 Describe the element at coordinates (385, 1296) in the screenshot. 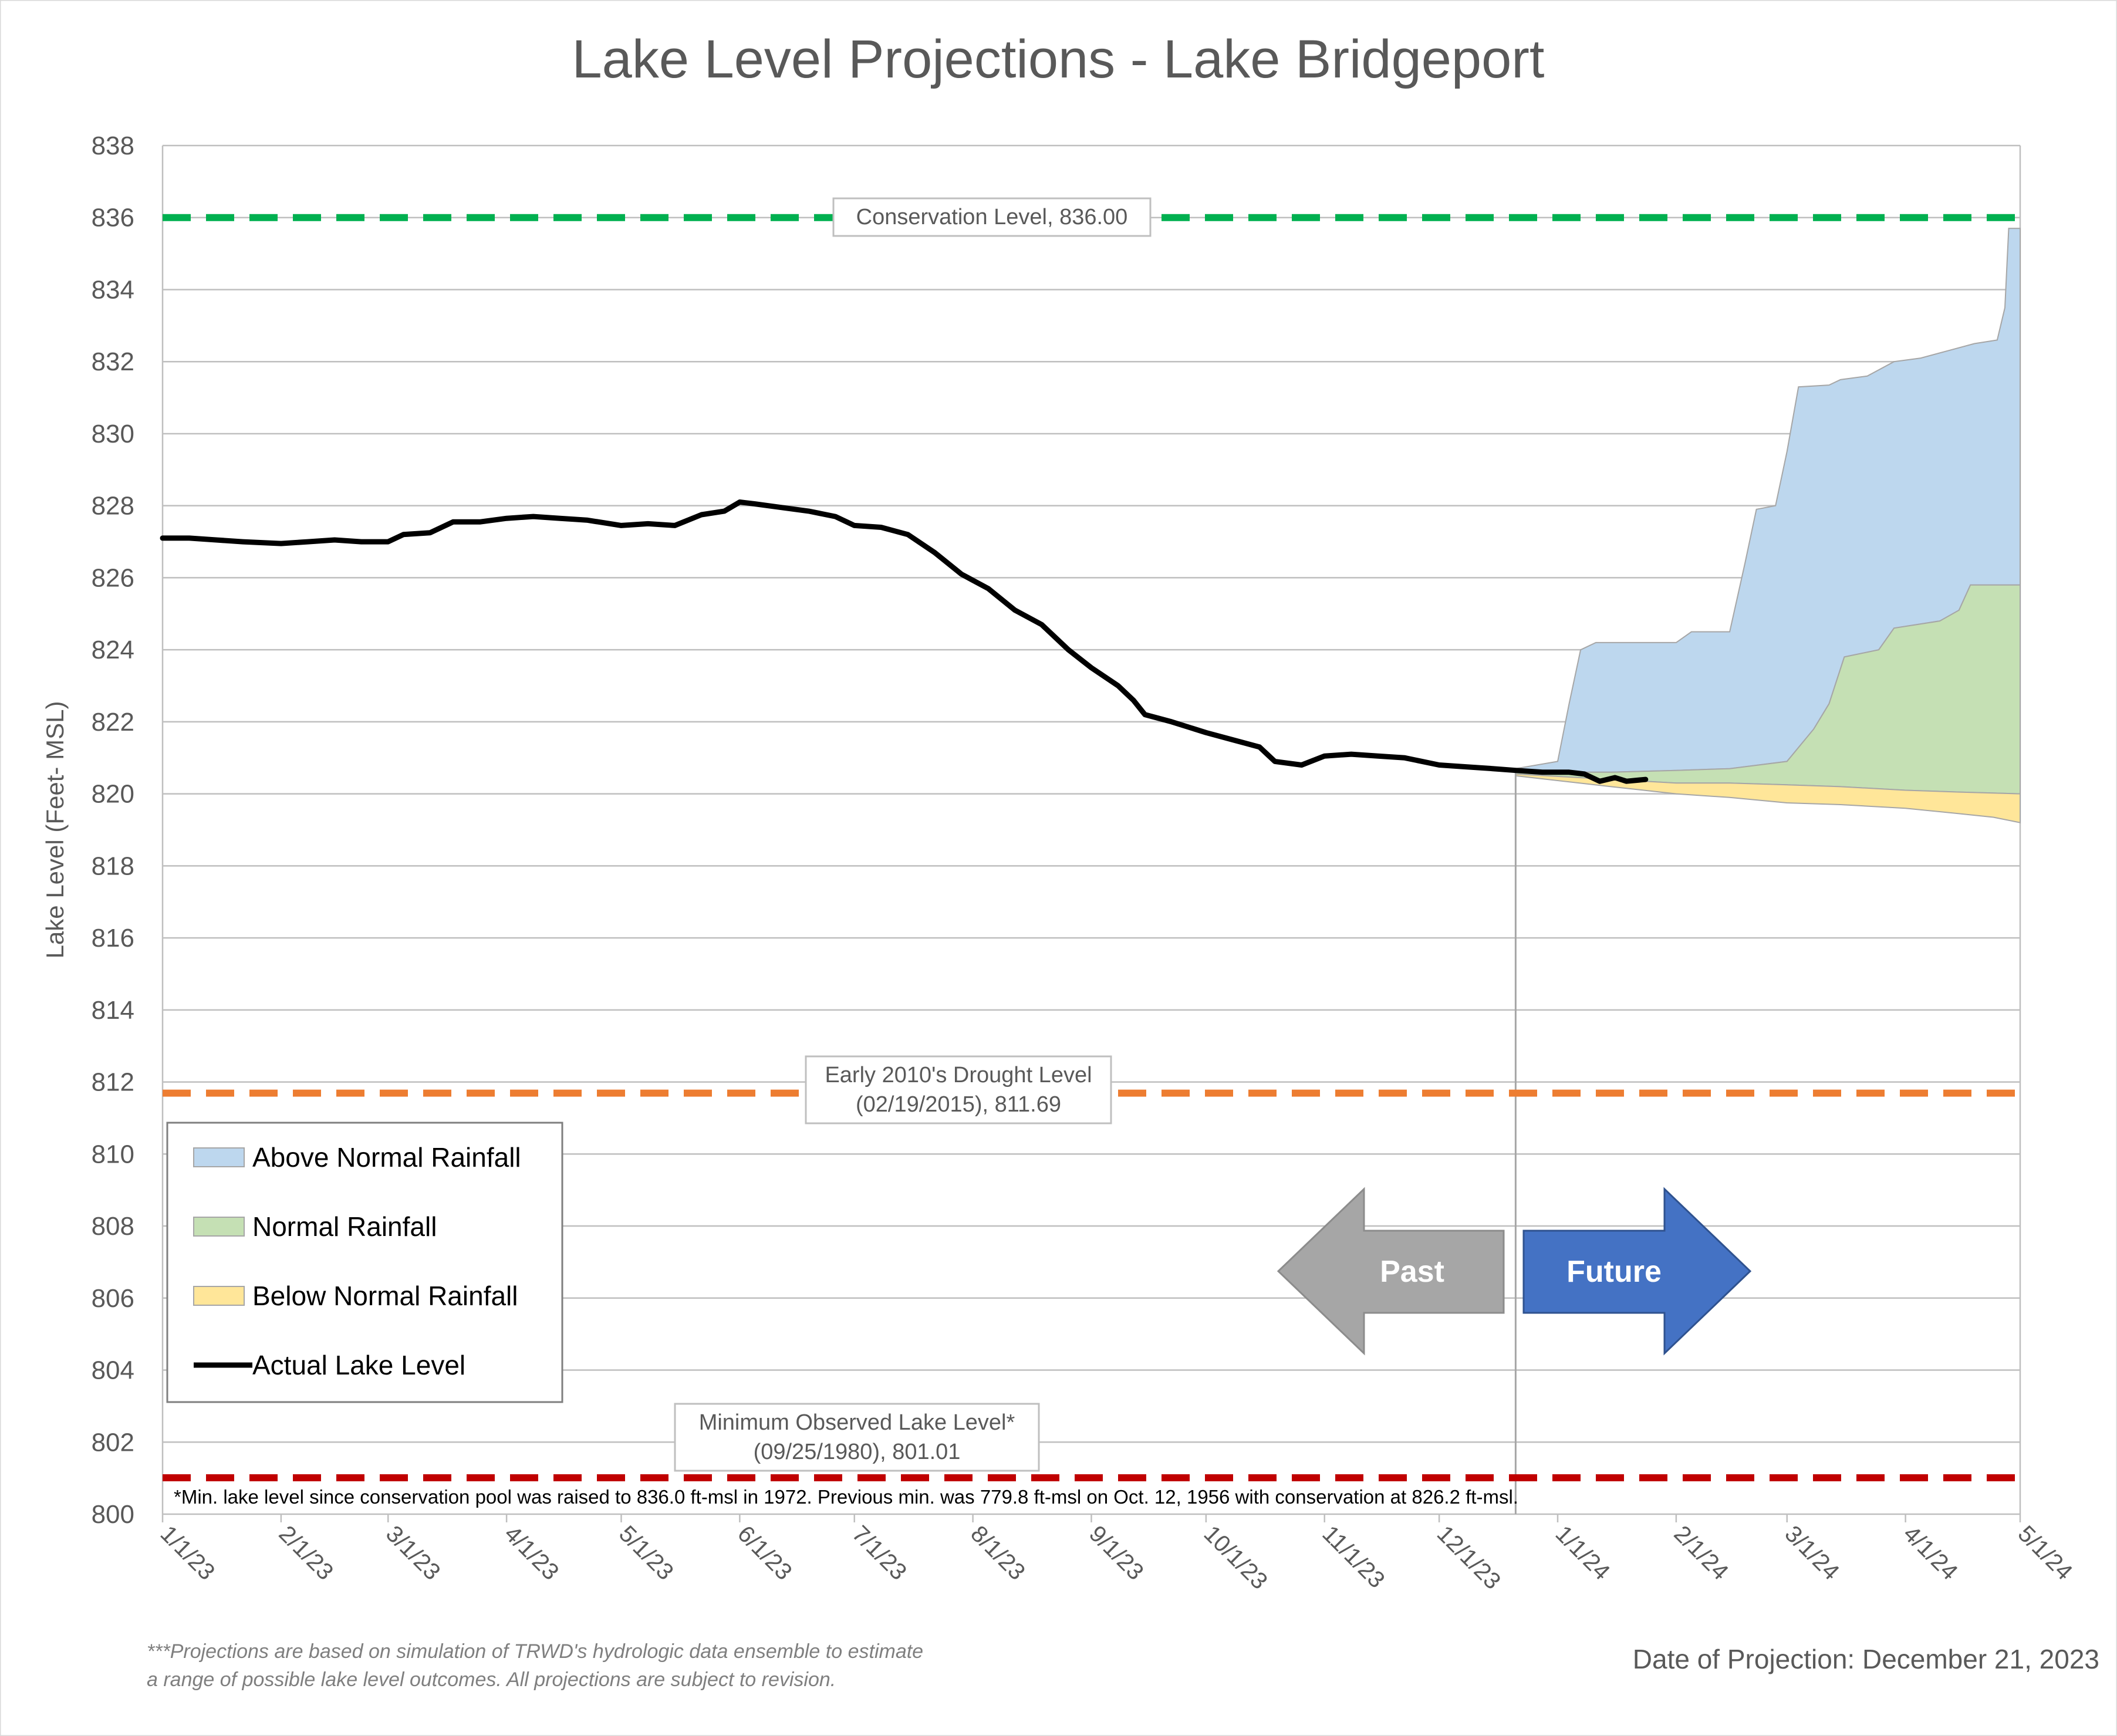

I see `legend-label: Below Normal Rainfall` at that location.